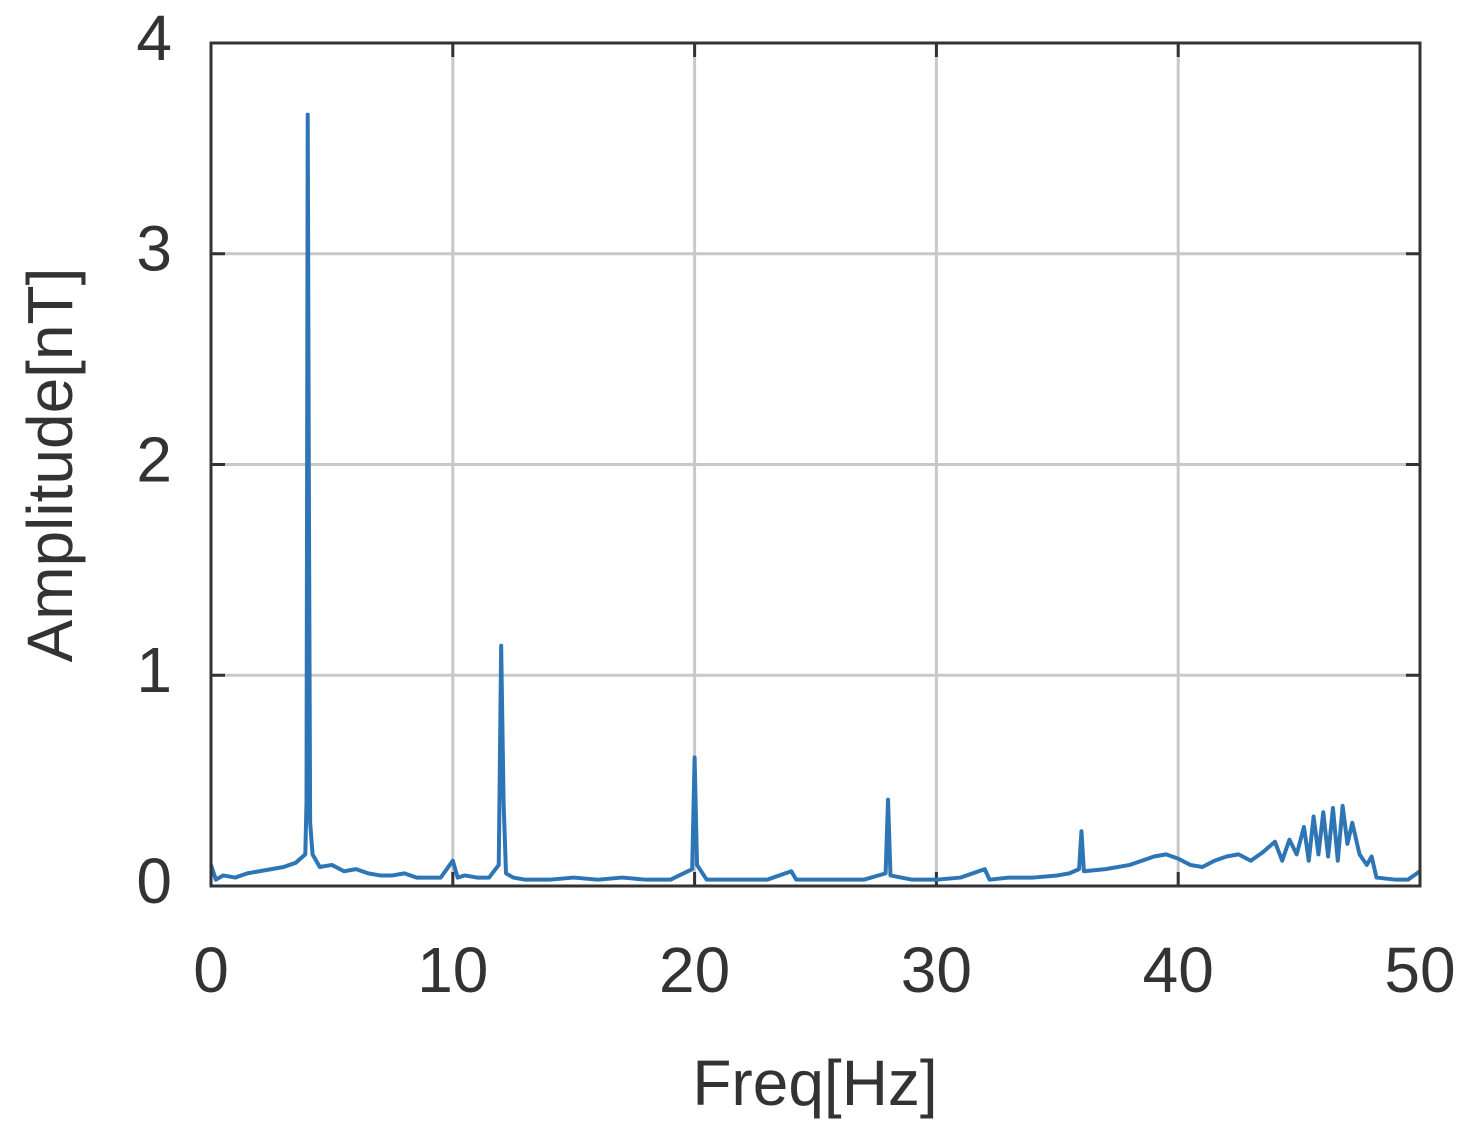 The width and height of the screenshot is (1480, 1146). I want to click on y-tick-label: 0, so click(154, 881).